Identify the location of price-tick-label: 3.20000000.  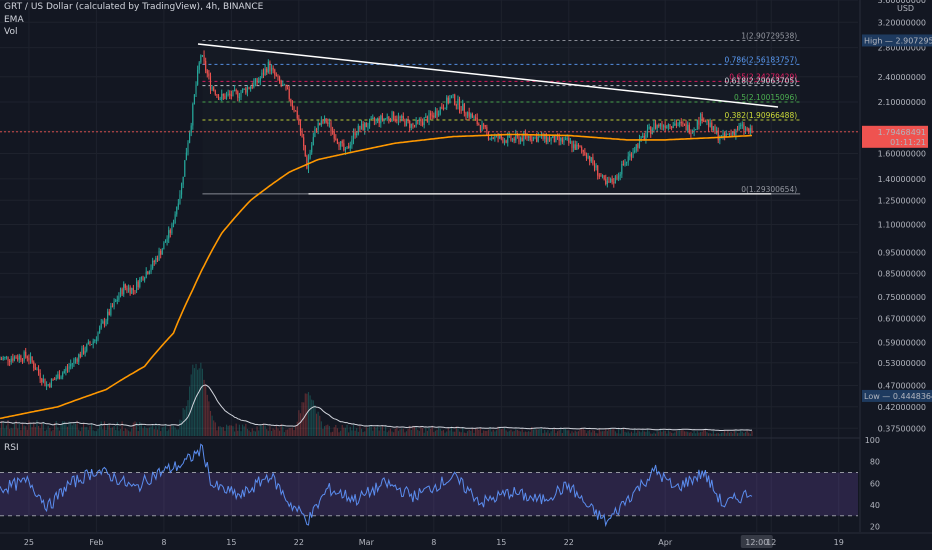
(902, 22).